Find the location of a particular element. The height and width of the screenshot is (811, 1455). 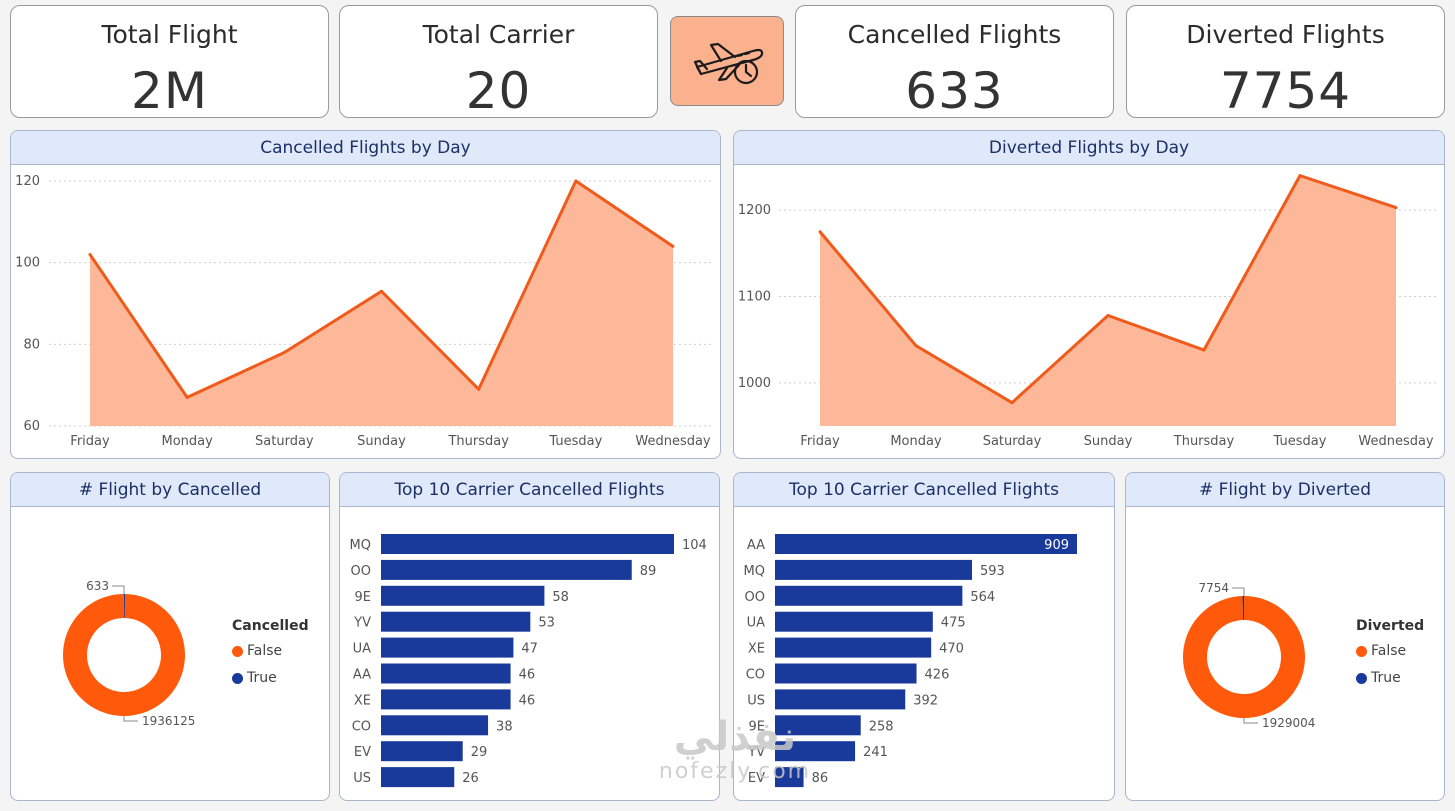

data-label: 86 is located at coordinates (820, 778).